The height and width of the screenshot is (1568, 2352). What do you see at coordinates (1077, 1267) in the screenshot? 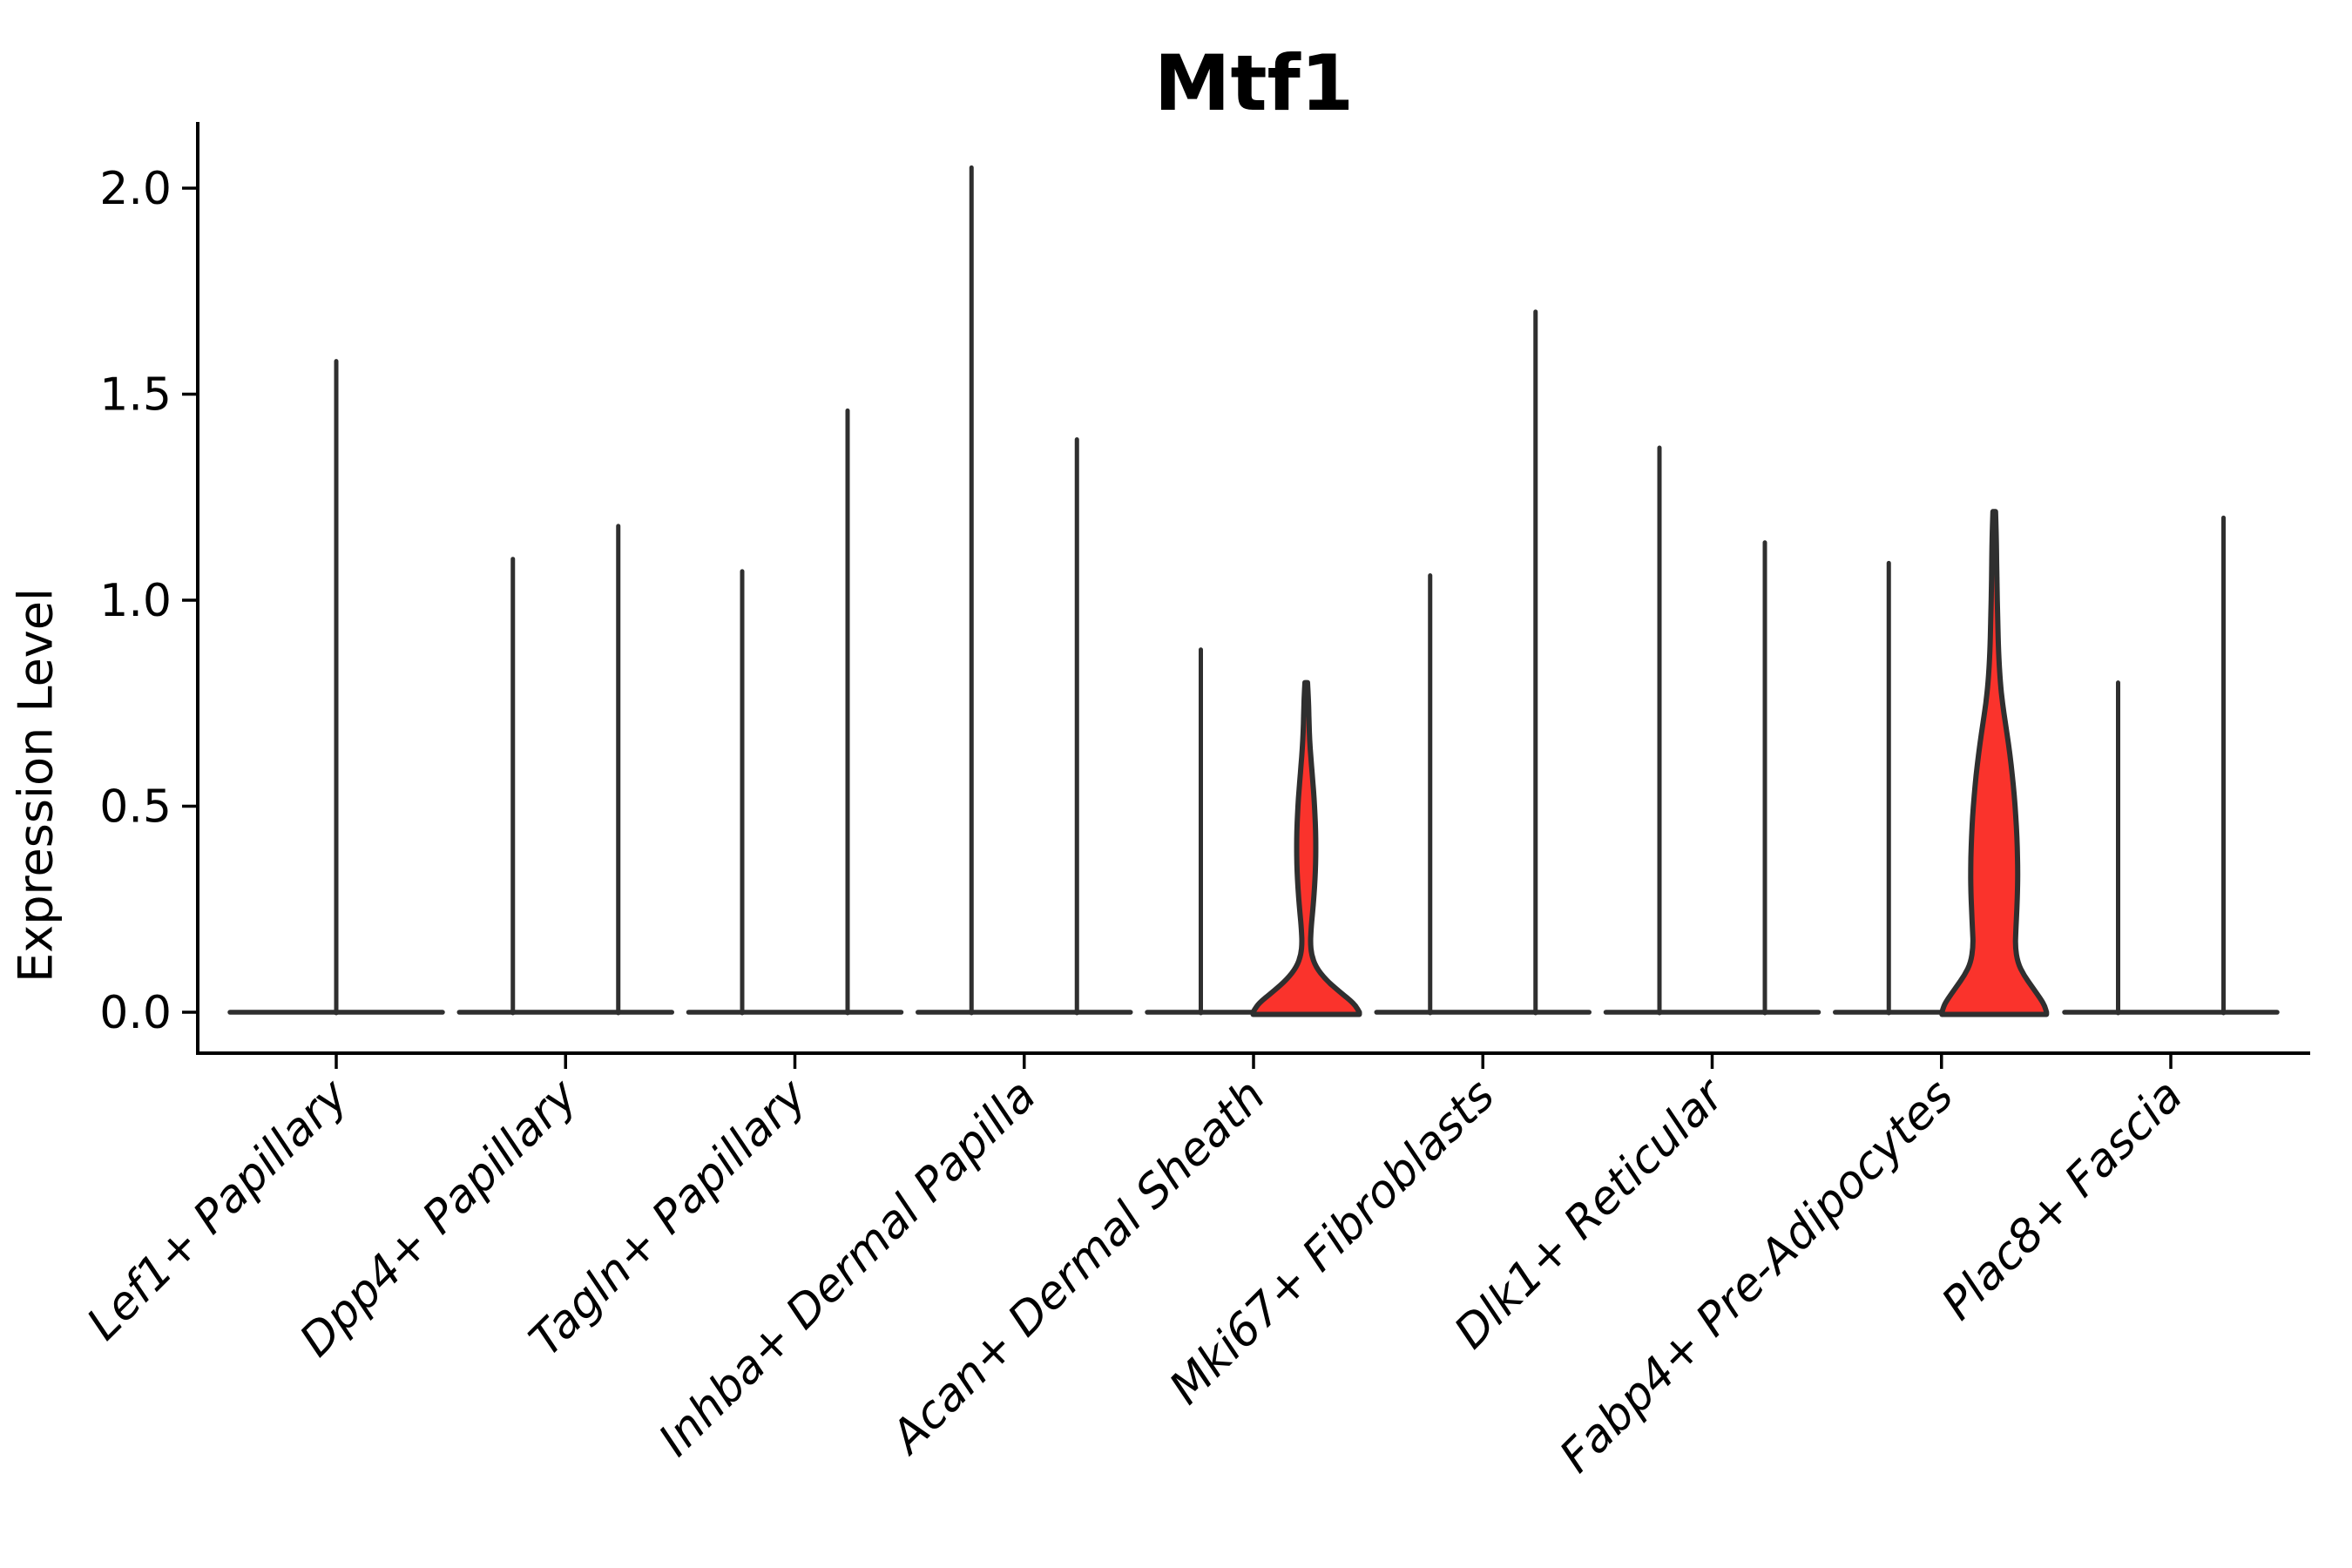
I see `x-category-label-4: Acan+ Dermal Sheath` at bounding box center [1077, 1267].